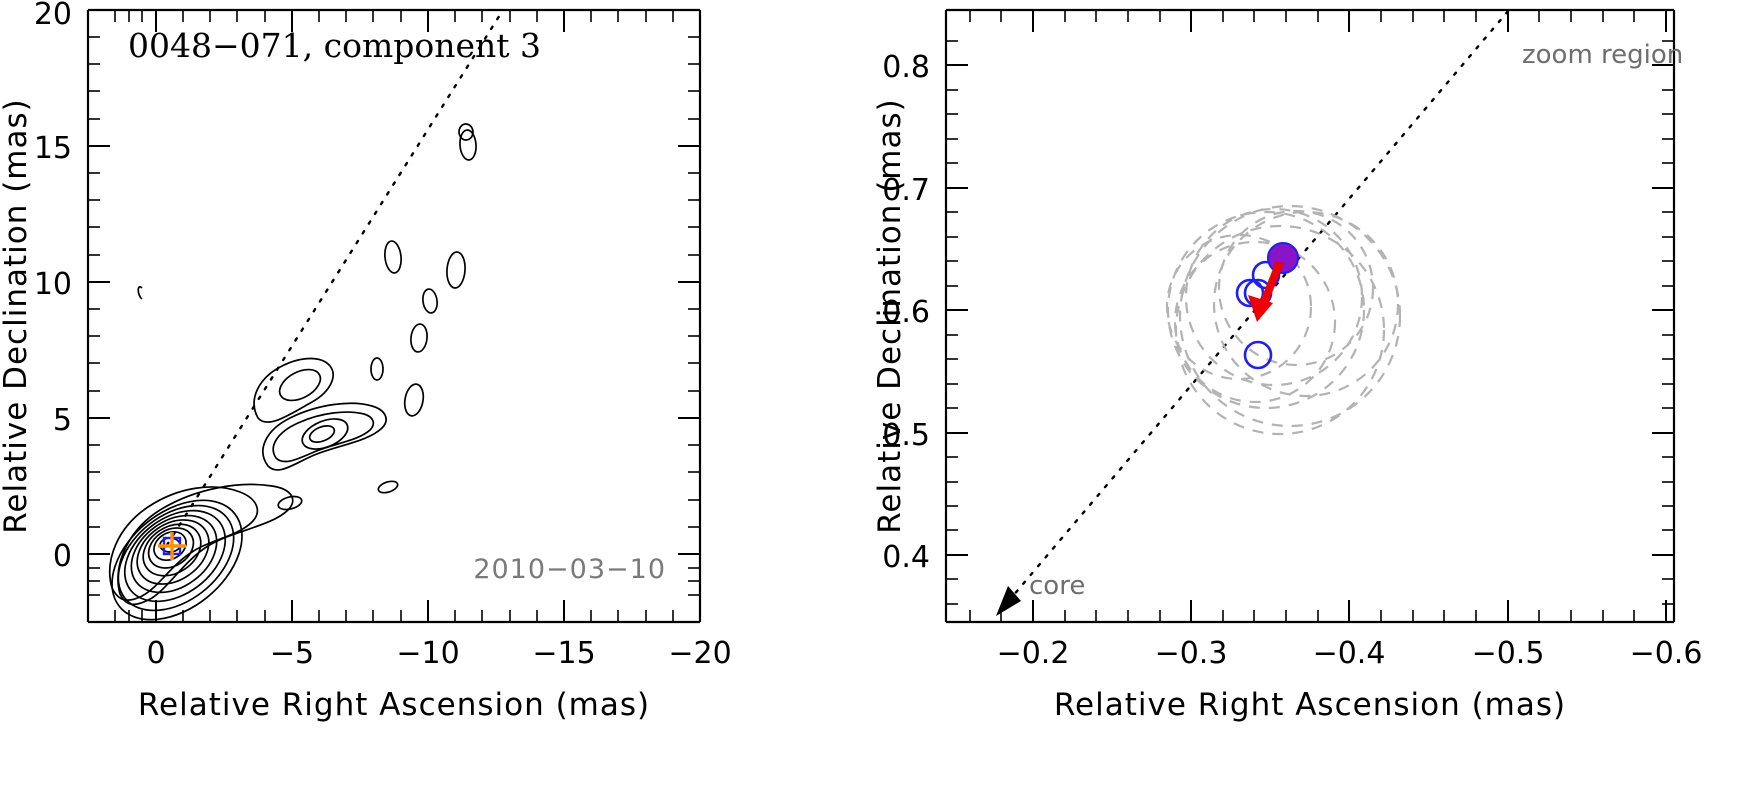 This screenshot has width=1748, height=809. Describe the element at coordinates (292, 653) in the screenshot. I see `left-xtick-label-1: −5` at that location.